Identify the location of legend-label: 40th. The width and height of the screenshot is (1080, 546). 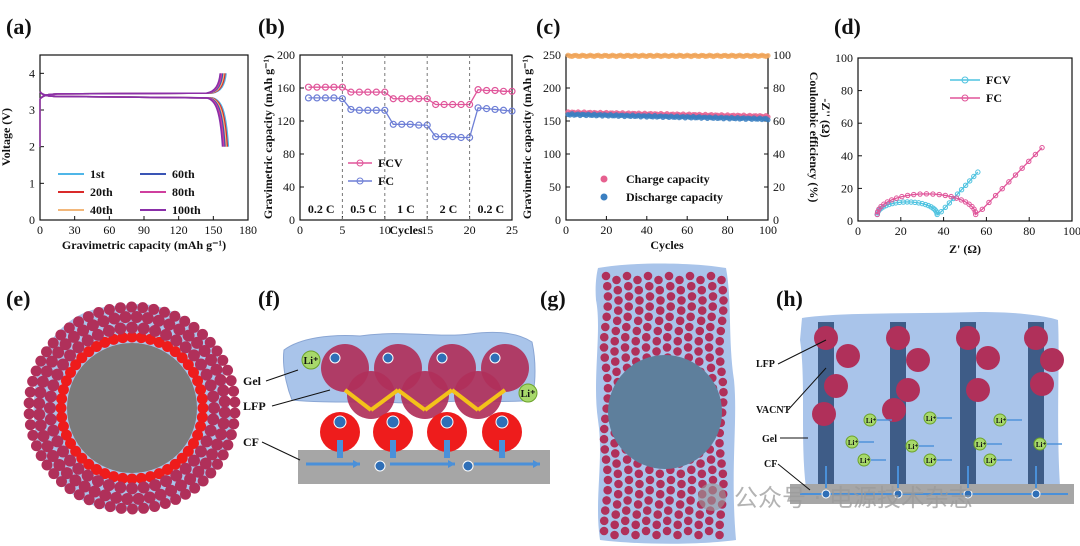
(101, 210).